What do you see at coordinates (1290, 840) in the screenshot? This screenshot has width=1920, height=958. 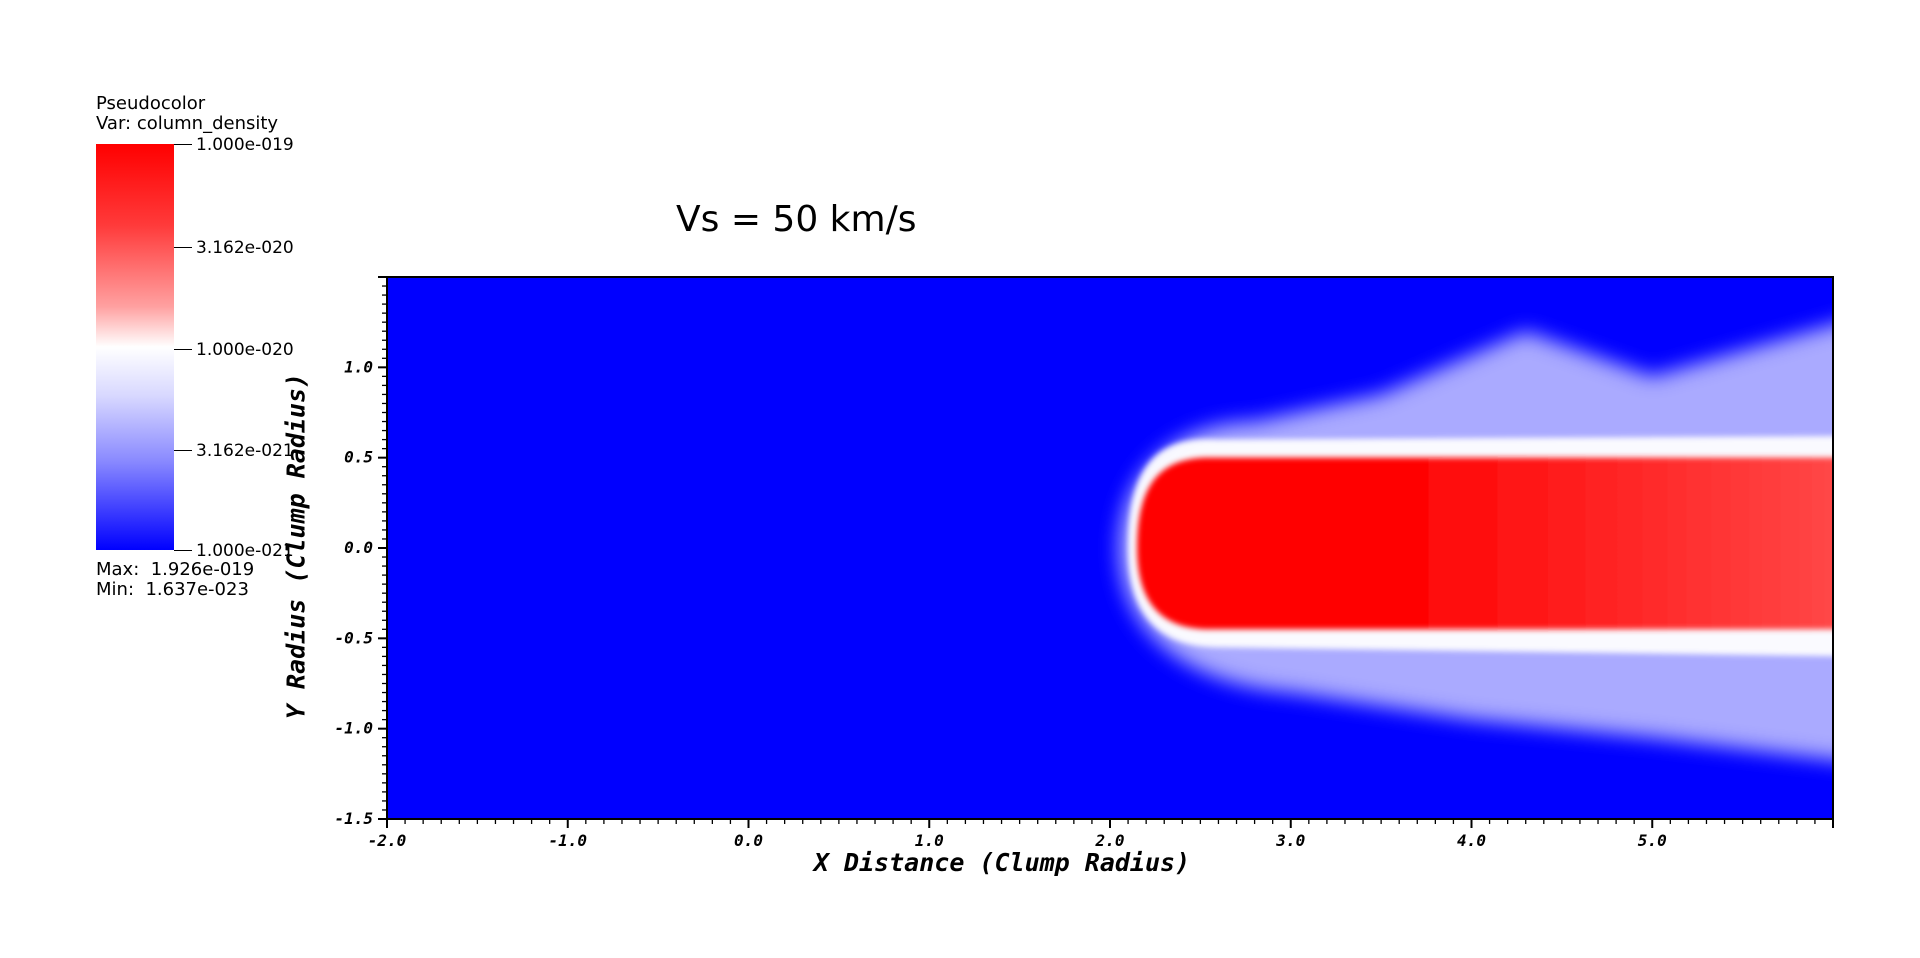 I see `x-tick-label: 3.0` at bounding box center [1290, 840].